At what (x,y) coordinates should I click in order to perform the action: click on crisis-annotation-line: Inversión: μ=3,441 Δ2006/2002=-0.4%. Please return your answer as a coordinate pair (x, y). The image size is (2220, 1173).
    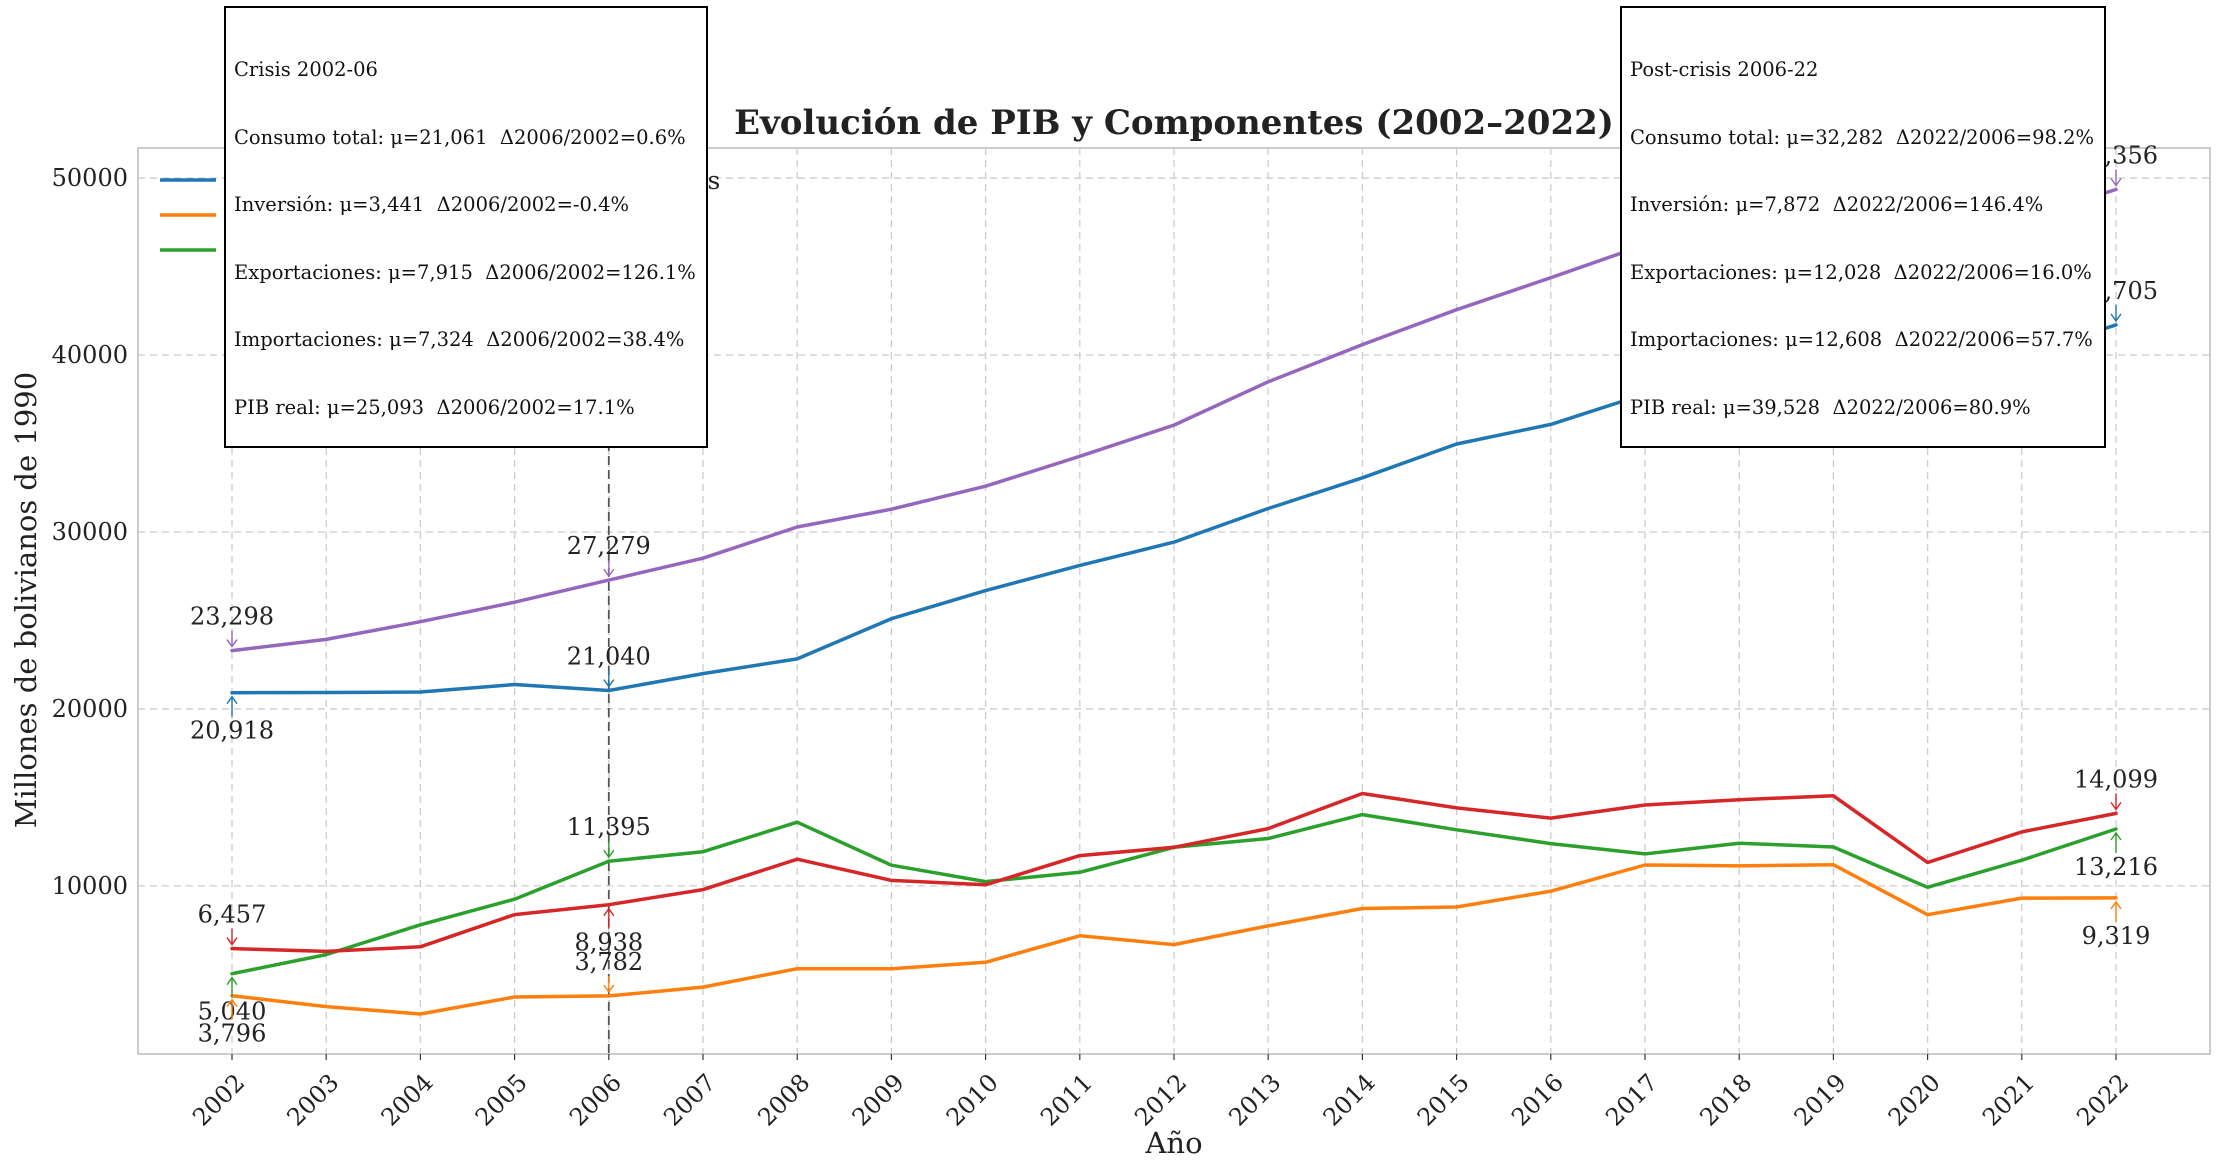
    Looking at the image, I should click on (432, 204).